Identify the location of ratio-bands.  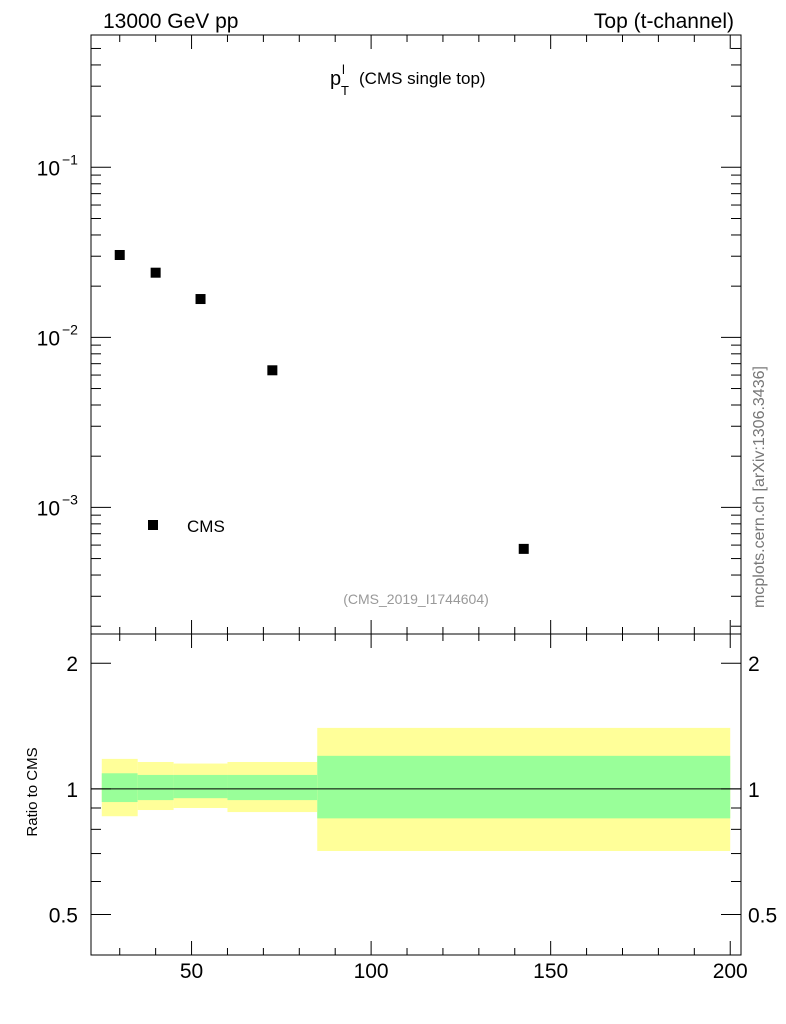
(416, 789).